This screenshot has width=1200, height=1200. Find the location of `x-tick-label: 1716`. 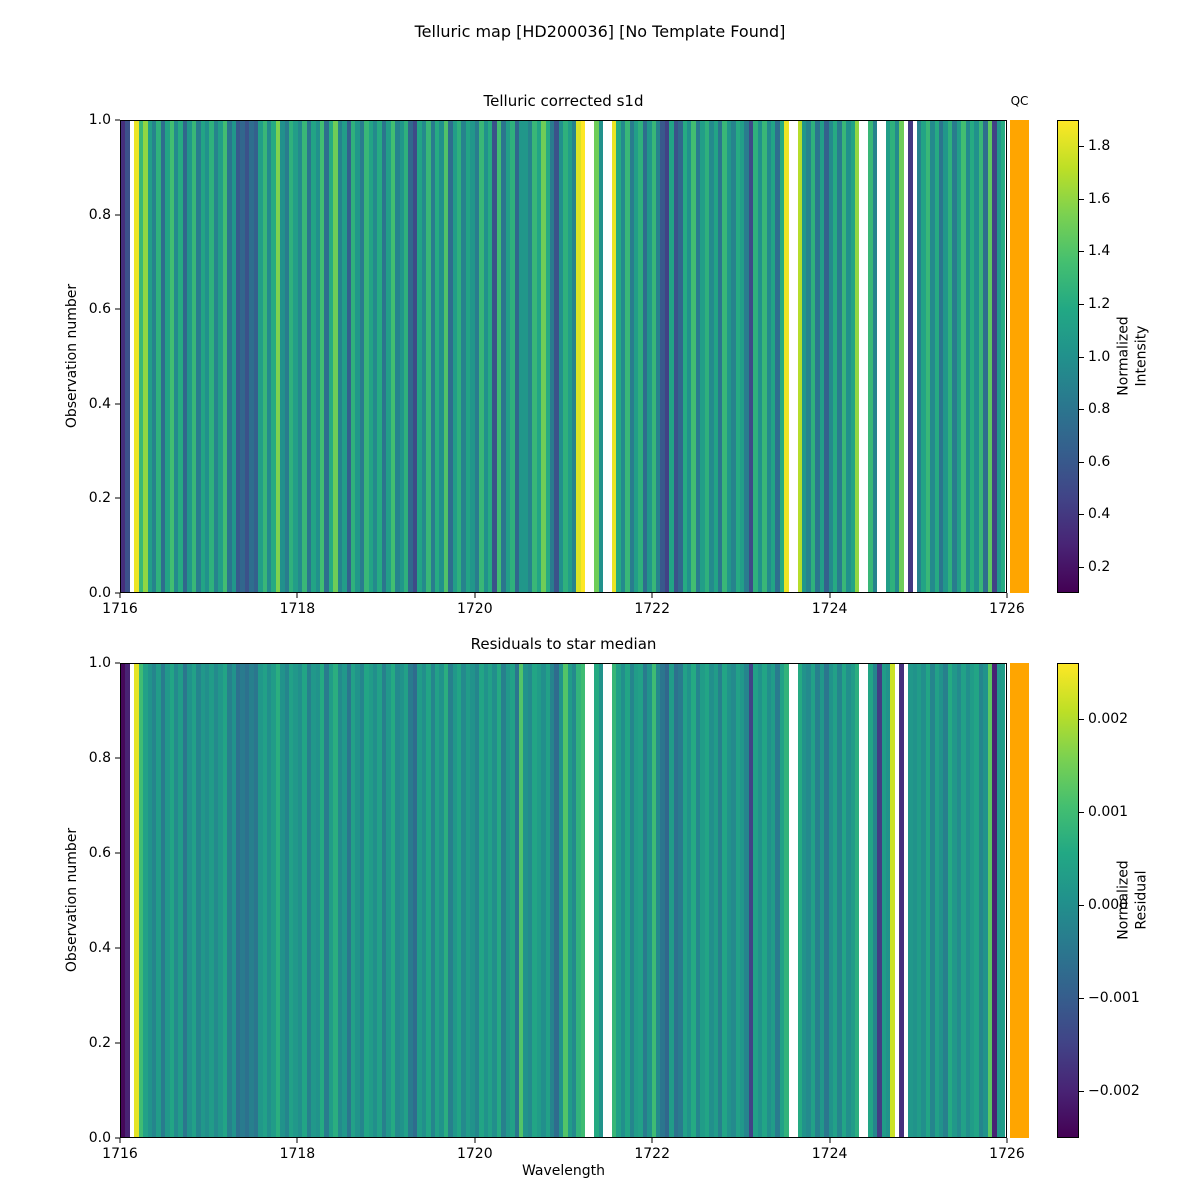

x-tick-label: 1716 is located at coordinates (120, 1154).